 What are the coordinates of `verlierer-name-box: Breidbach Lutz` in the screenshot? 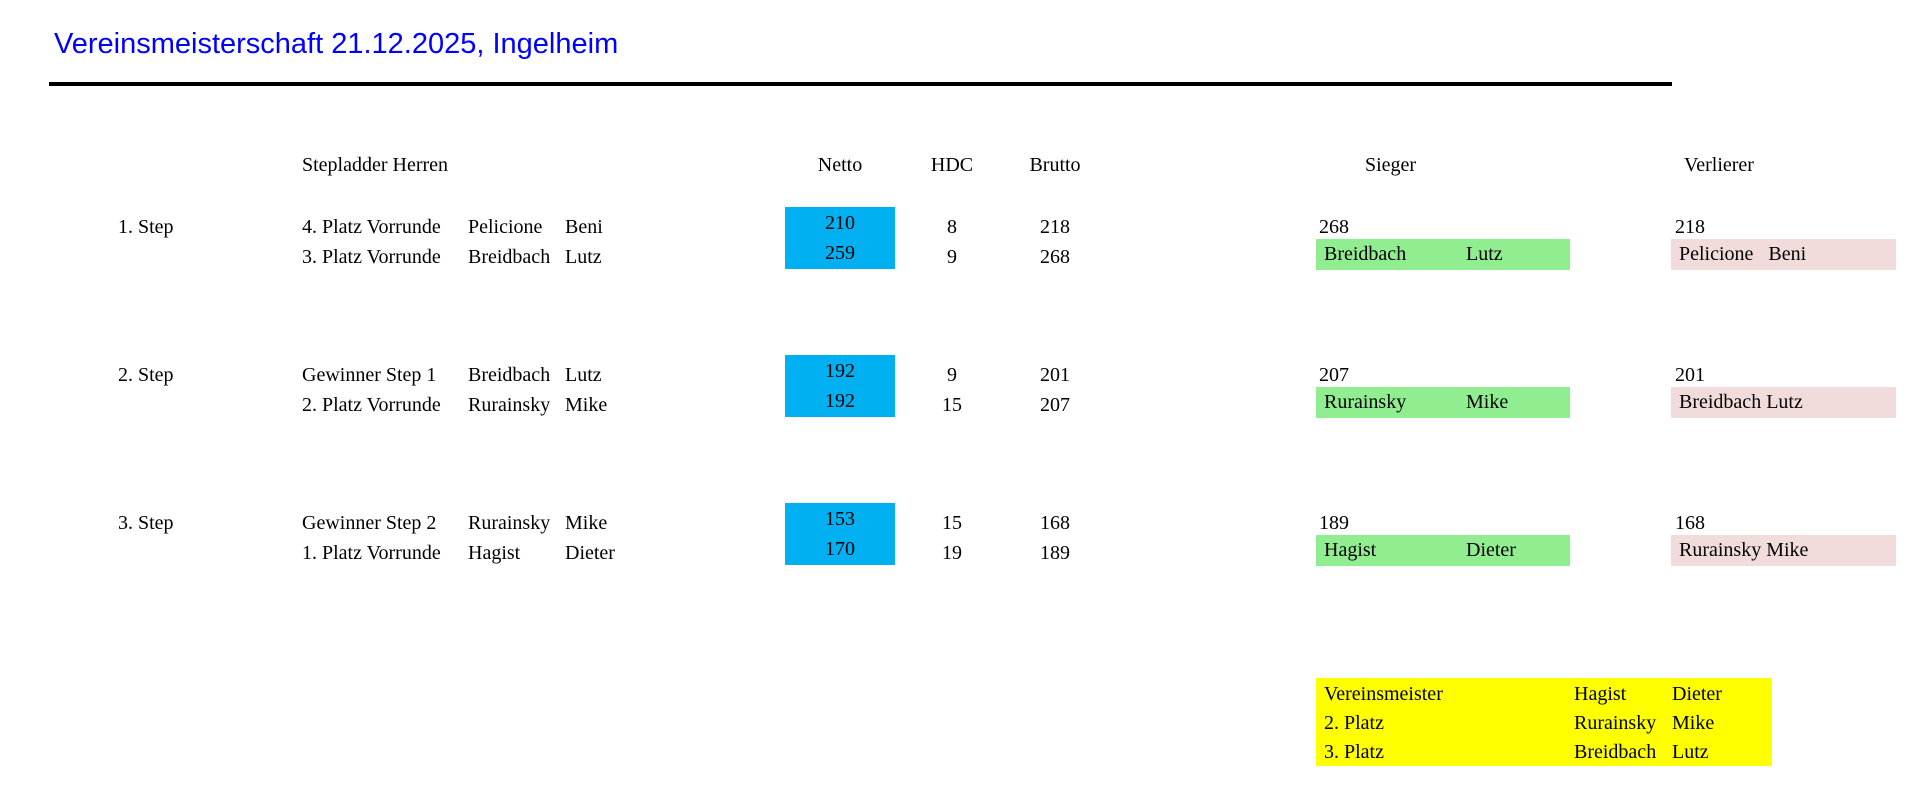 It's located at (1783, 402).